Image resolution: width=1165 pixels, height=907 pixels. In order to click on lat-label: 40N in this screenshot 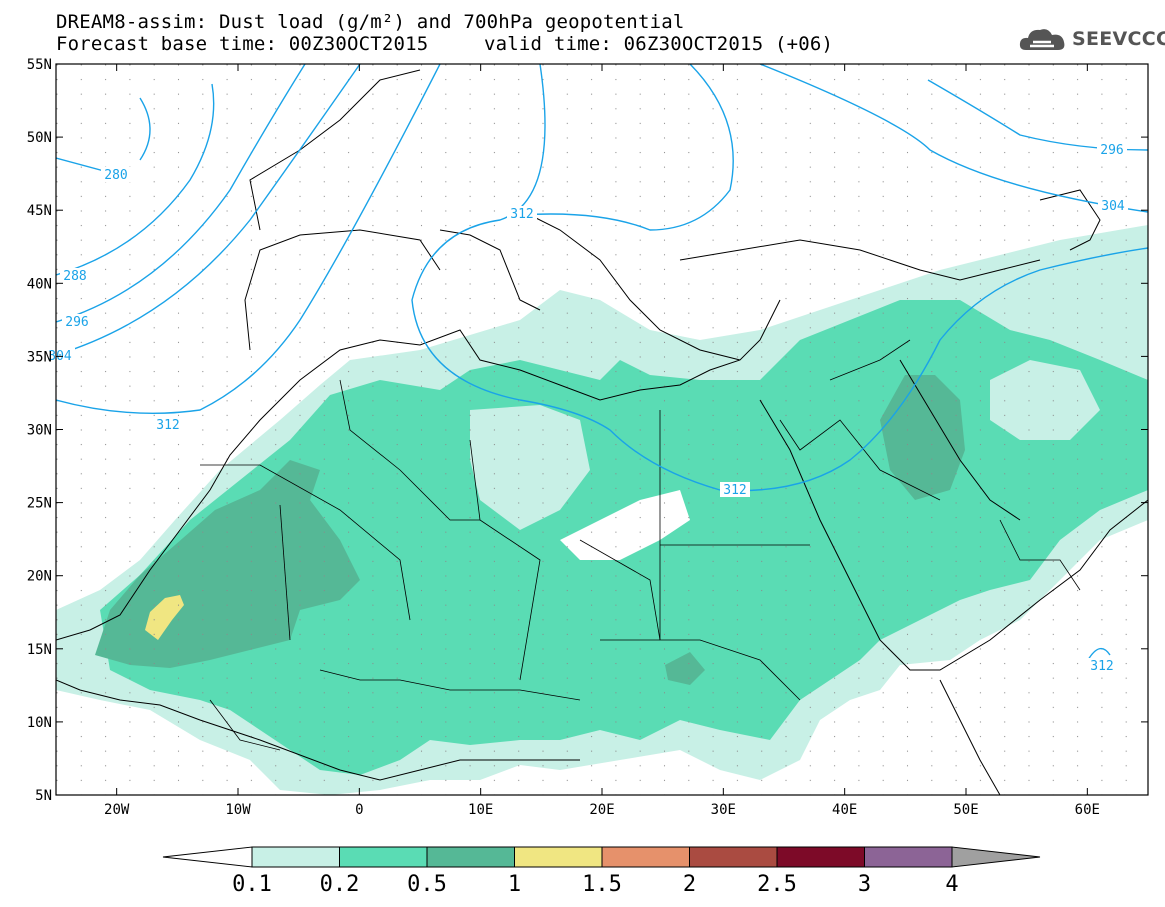, I will do `click(39, 284)`.